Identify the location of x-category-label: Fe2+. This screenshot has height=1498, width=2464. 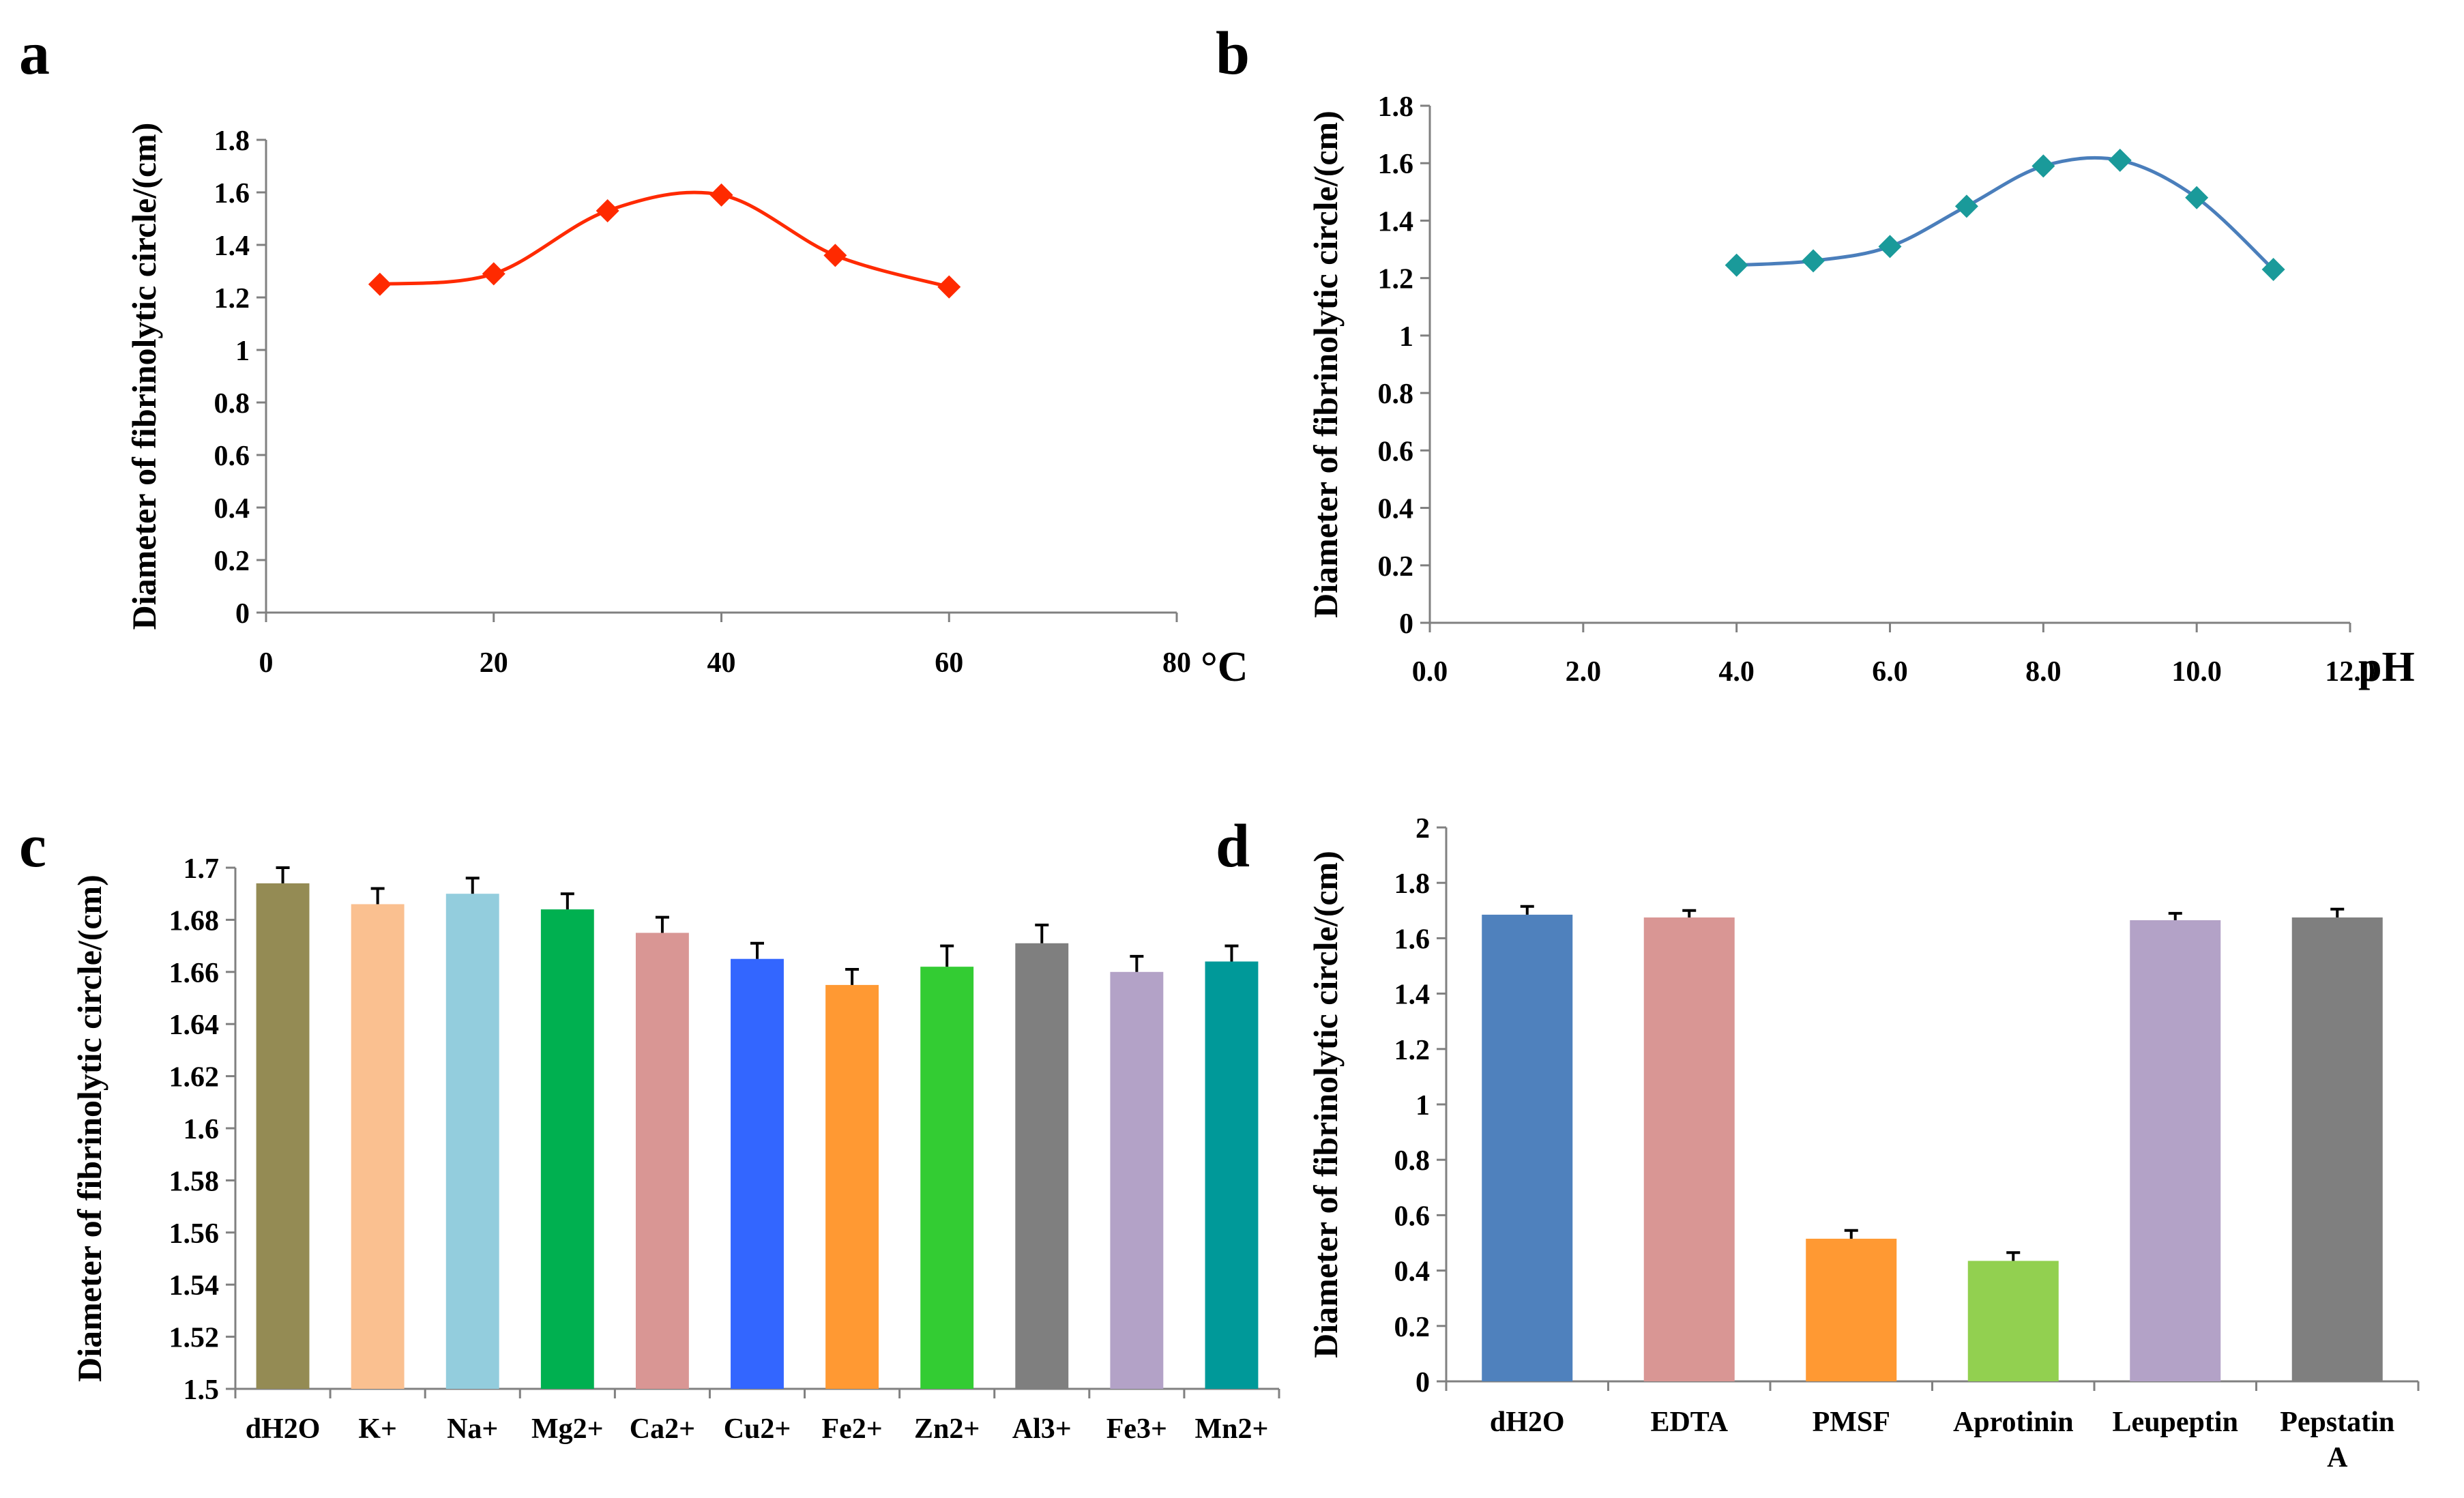
(851, 1429).